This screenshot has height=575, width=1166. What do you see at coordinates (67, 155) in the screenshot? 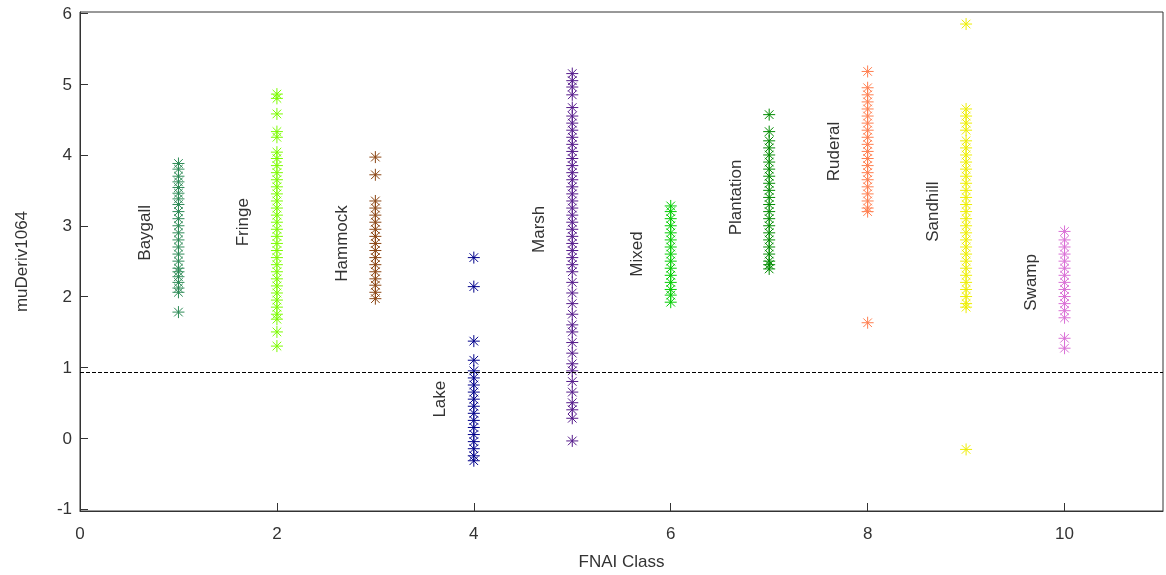
I see `y-tick-label: 4` at bounding box center [67, 155].